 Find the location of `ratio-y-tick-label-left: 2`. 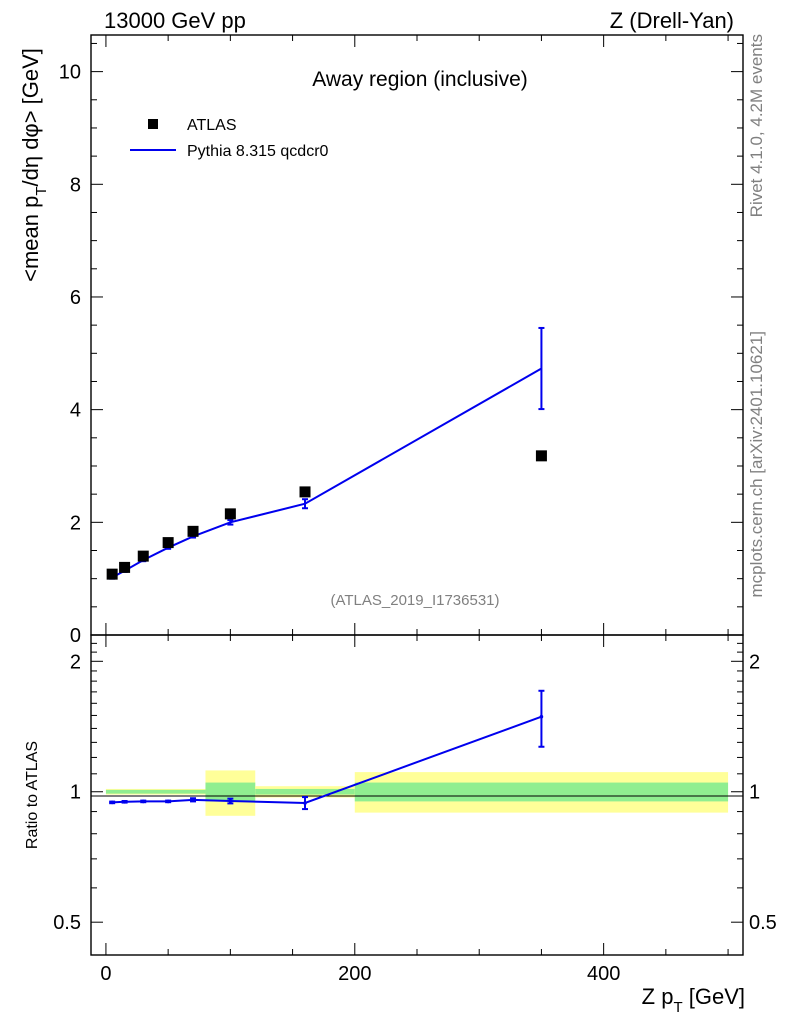

ratio-y-tick-label-left: 2 is located at coordinates (75, 662).